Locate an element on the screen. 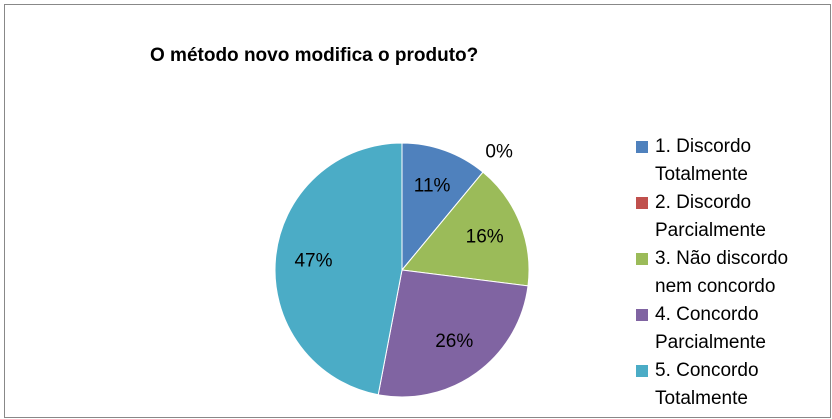 The width and height of the screenshot is (832, 419). data-label: 16% is located at coordinates (485, 236).